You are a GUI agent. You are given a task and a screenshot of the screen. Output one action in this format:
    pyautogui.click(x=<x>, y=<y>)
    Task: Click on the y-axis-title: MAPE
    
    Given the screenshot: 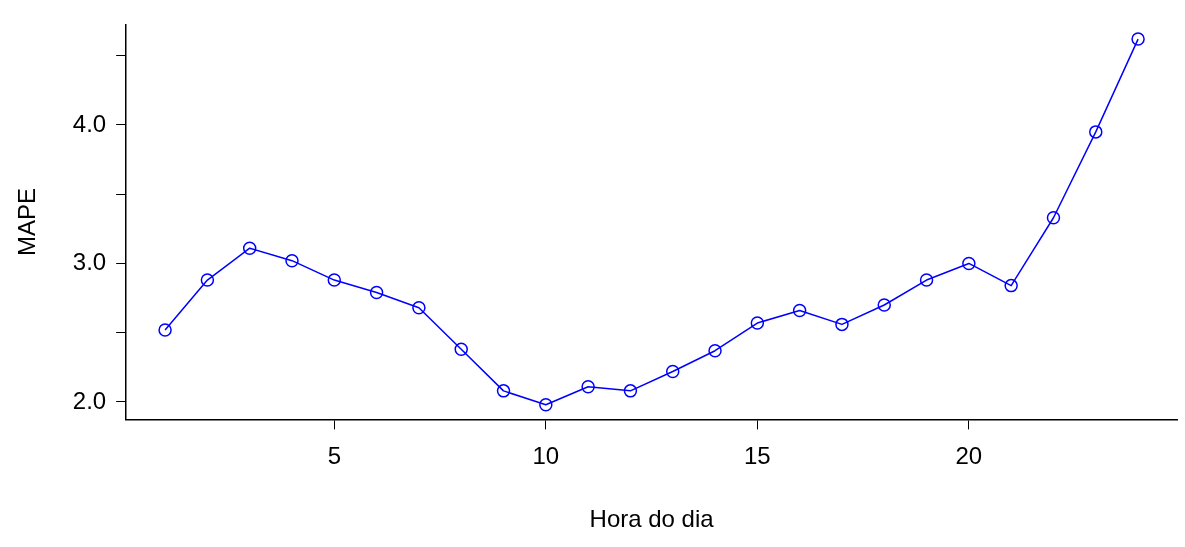 What is the action you would take?
    pyautogui.click(x=27, y=221)
    